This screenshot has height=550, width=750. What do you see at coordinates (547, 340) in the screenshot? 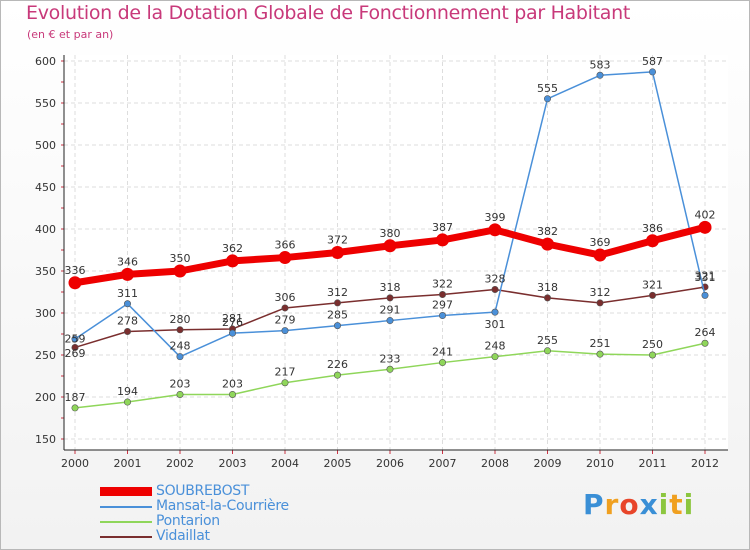
I see `data-label: 255` at bounding box center [547, 340].